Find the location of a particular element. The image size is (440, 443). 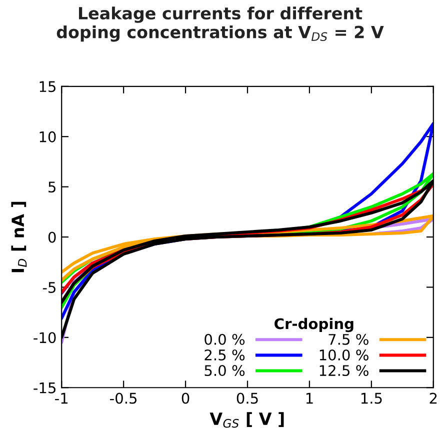

legend-label: 2.5 % is located at coordinates (224, 354).